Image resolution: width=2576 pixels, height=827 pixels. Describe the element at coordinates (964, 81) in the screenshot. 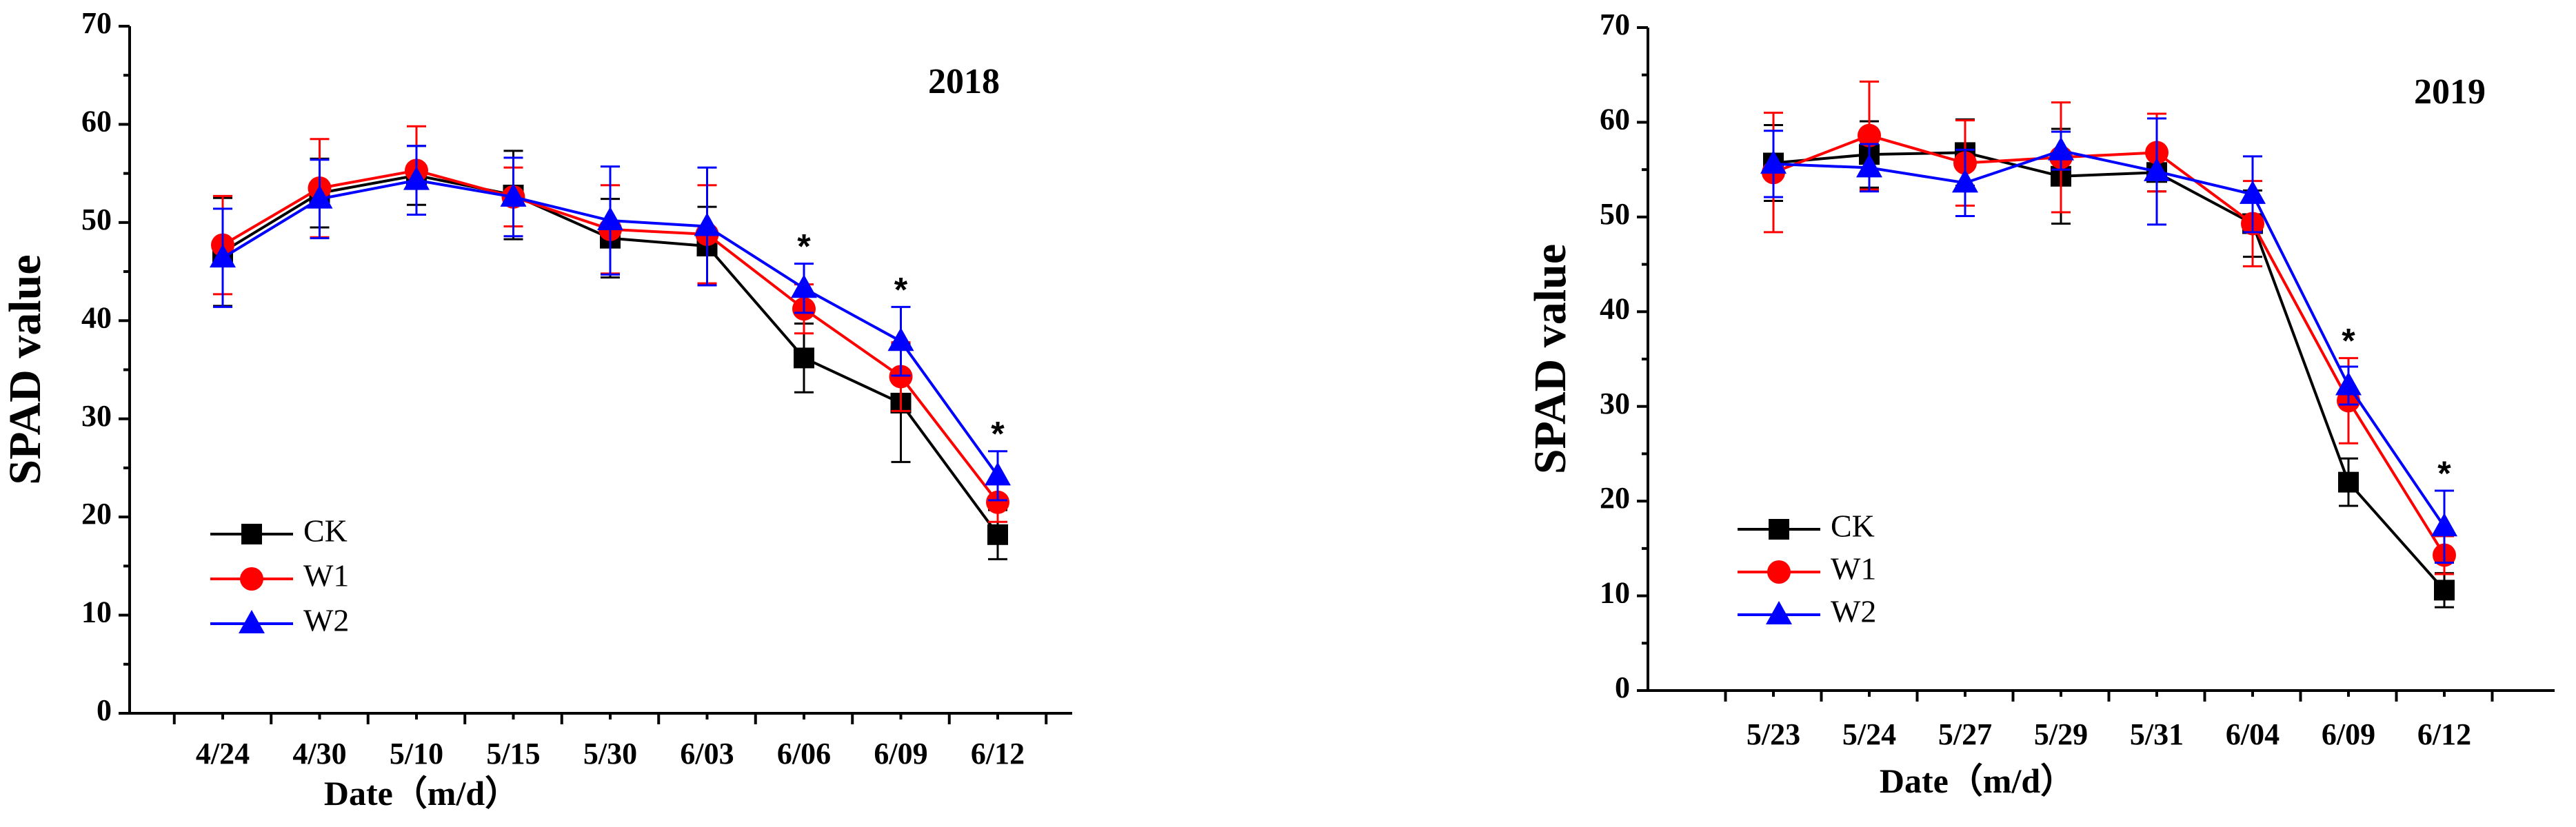

I see `panel-title: 2018` at that location.